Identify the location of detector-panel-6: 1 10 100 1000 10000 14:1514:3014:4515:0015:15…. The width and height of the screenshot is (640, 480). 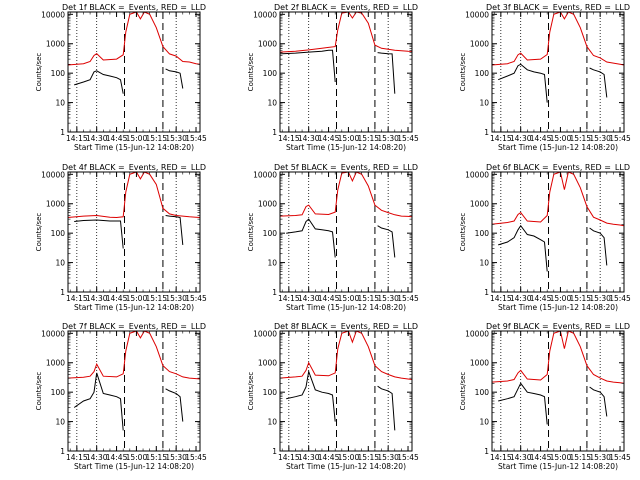
(545, 237).